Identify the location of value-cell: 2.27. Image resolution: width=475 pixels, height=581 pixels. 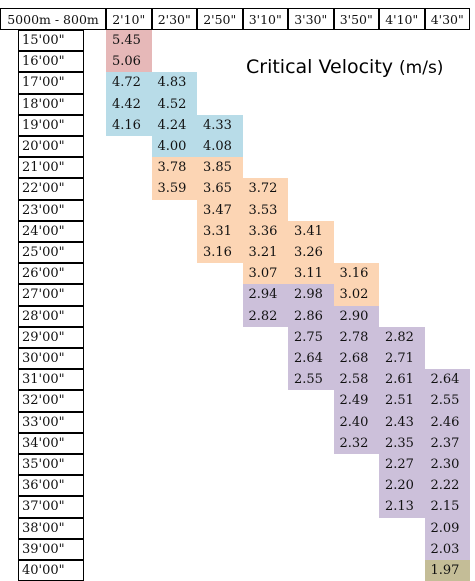
(402, 465).